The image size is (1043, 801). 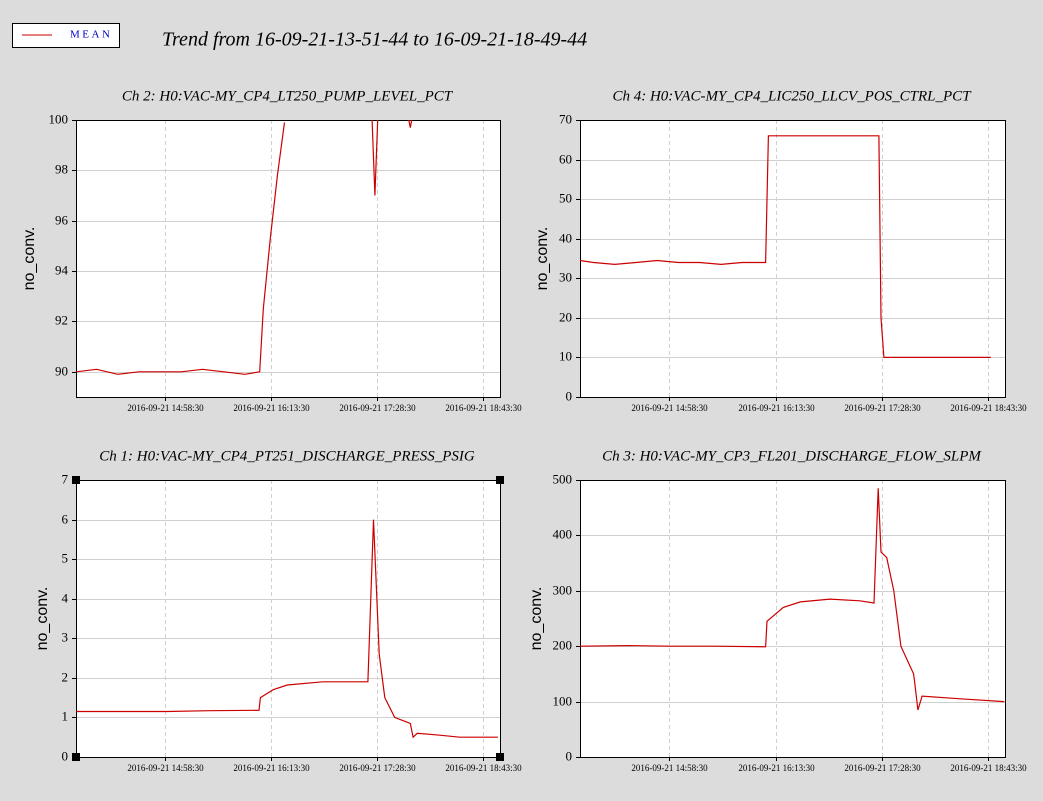 What do you see at coordinates (563, 533) in the screenshot?
I see `y-tick-label: 400` at bounding box center [563, 533].